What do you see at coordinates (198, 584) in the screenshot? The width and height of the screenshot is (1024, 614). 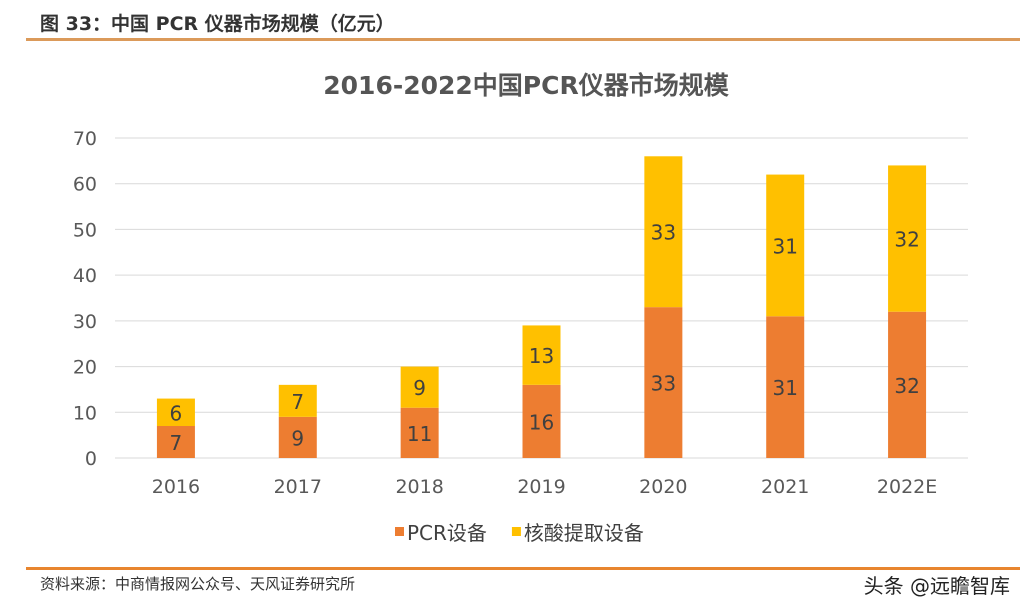 I see `source-note: 资料来源：中商情报网公众号、天风证券研究所` at bounding box center [198, 584].